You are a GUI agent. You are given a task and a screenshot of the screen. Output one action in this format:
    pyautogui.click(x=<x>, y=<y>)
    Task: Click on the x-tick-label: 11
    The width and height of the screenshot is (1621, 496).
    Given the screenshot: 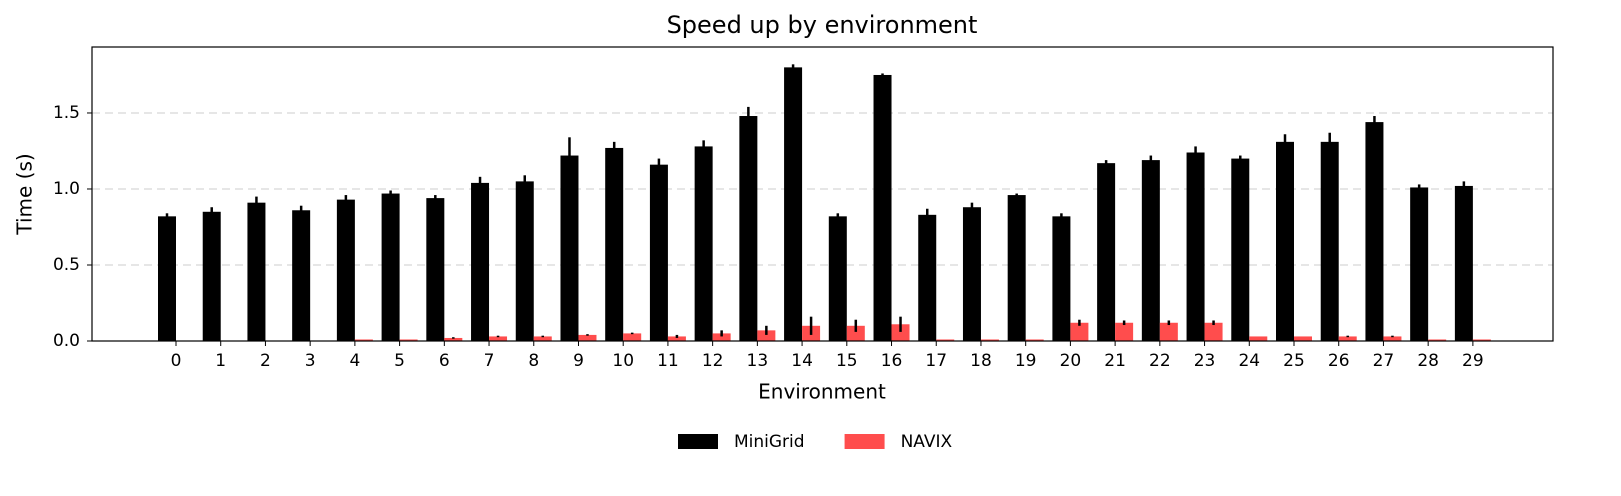 What is the action you would take?
    pyautogui.click(x=668, y=361)
    